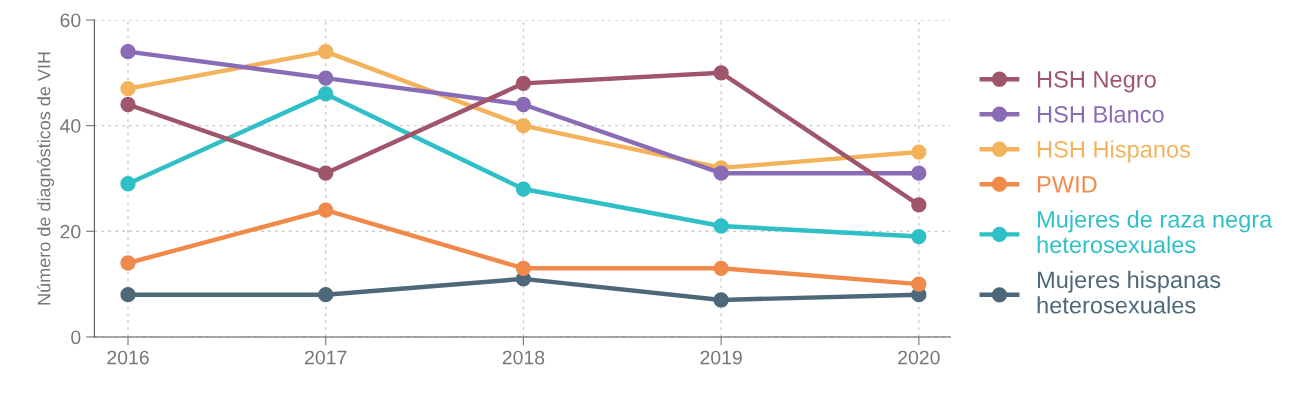 The height and width of the screenshot is (416, 1311). Describe the element at coordinates (523, 357) in the screenshot. I see `x-tick-label: 2018` at that location.